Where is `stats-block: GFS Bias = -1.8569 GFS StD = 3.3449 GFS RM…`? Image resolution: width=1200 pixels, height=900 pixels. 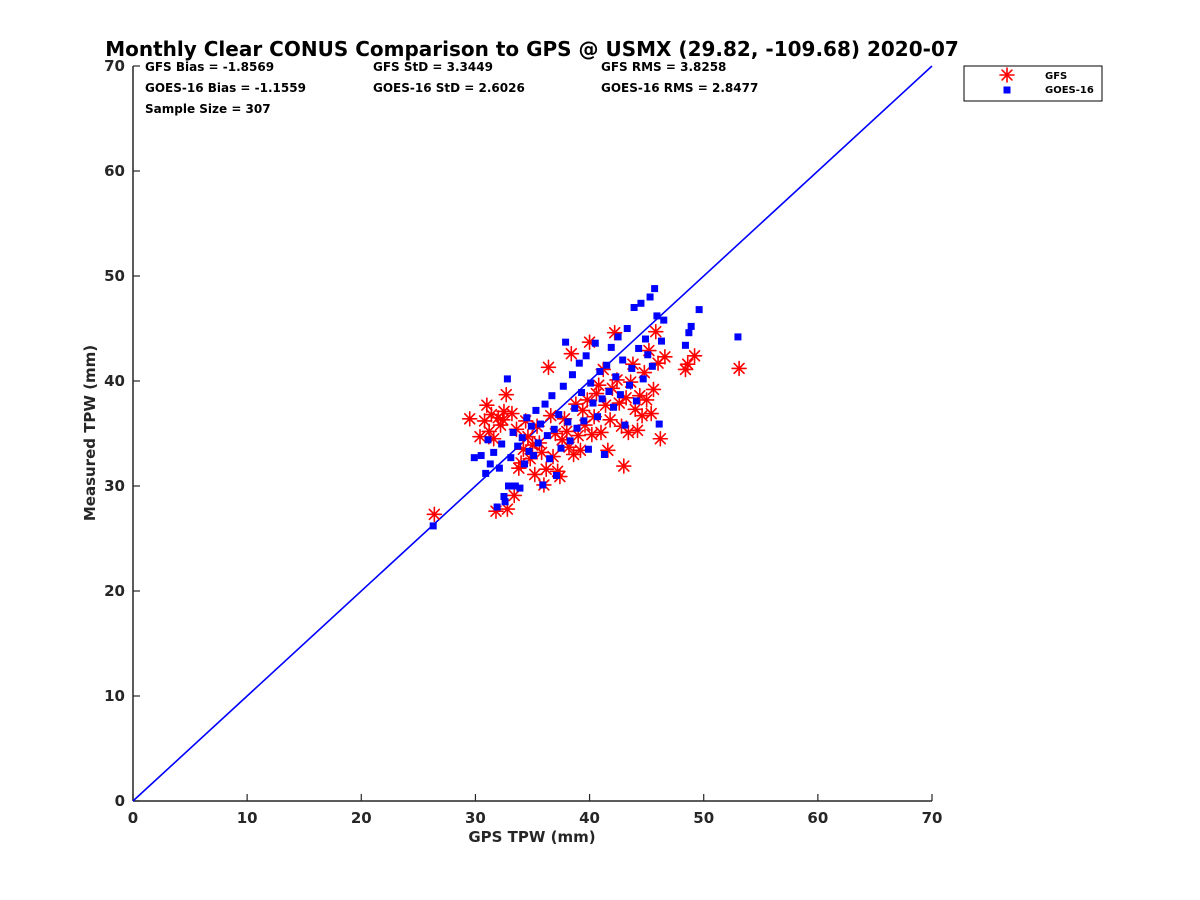
stats-block: GFS Bias = -1.8569 GFS StD = 3.3449 GFS RM… is located at coordinates (451, 88).